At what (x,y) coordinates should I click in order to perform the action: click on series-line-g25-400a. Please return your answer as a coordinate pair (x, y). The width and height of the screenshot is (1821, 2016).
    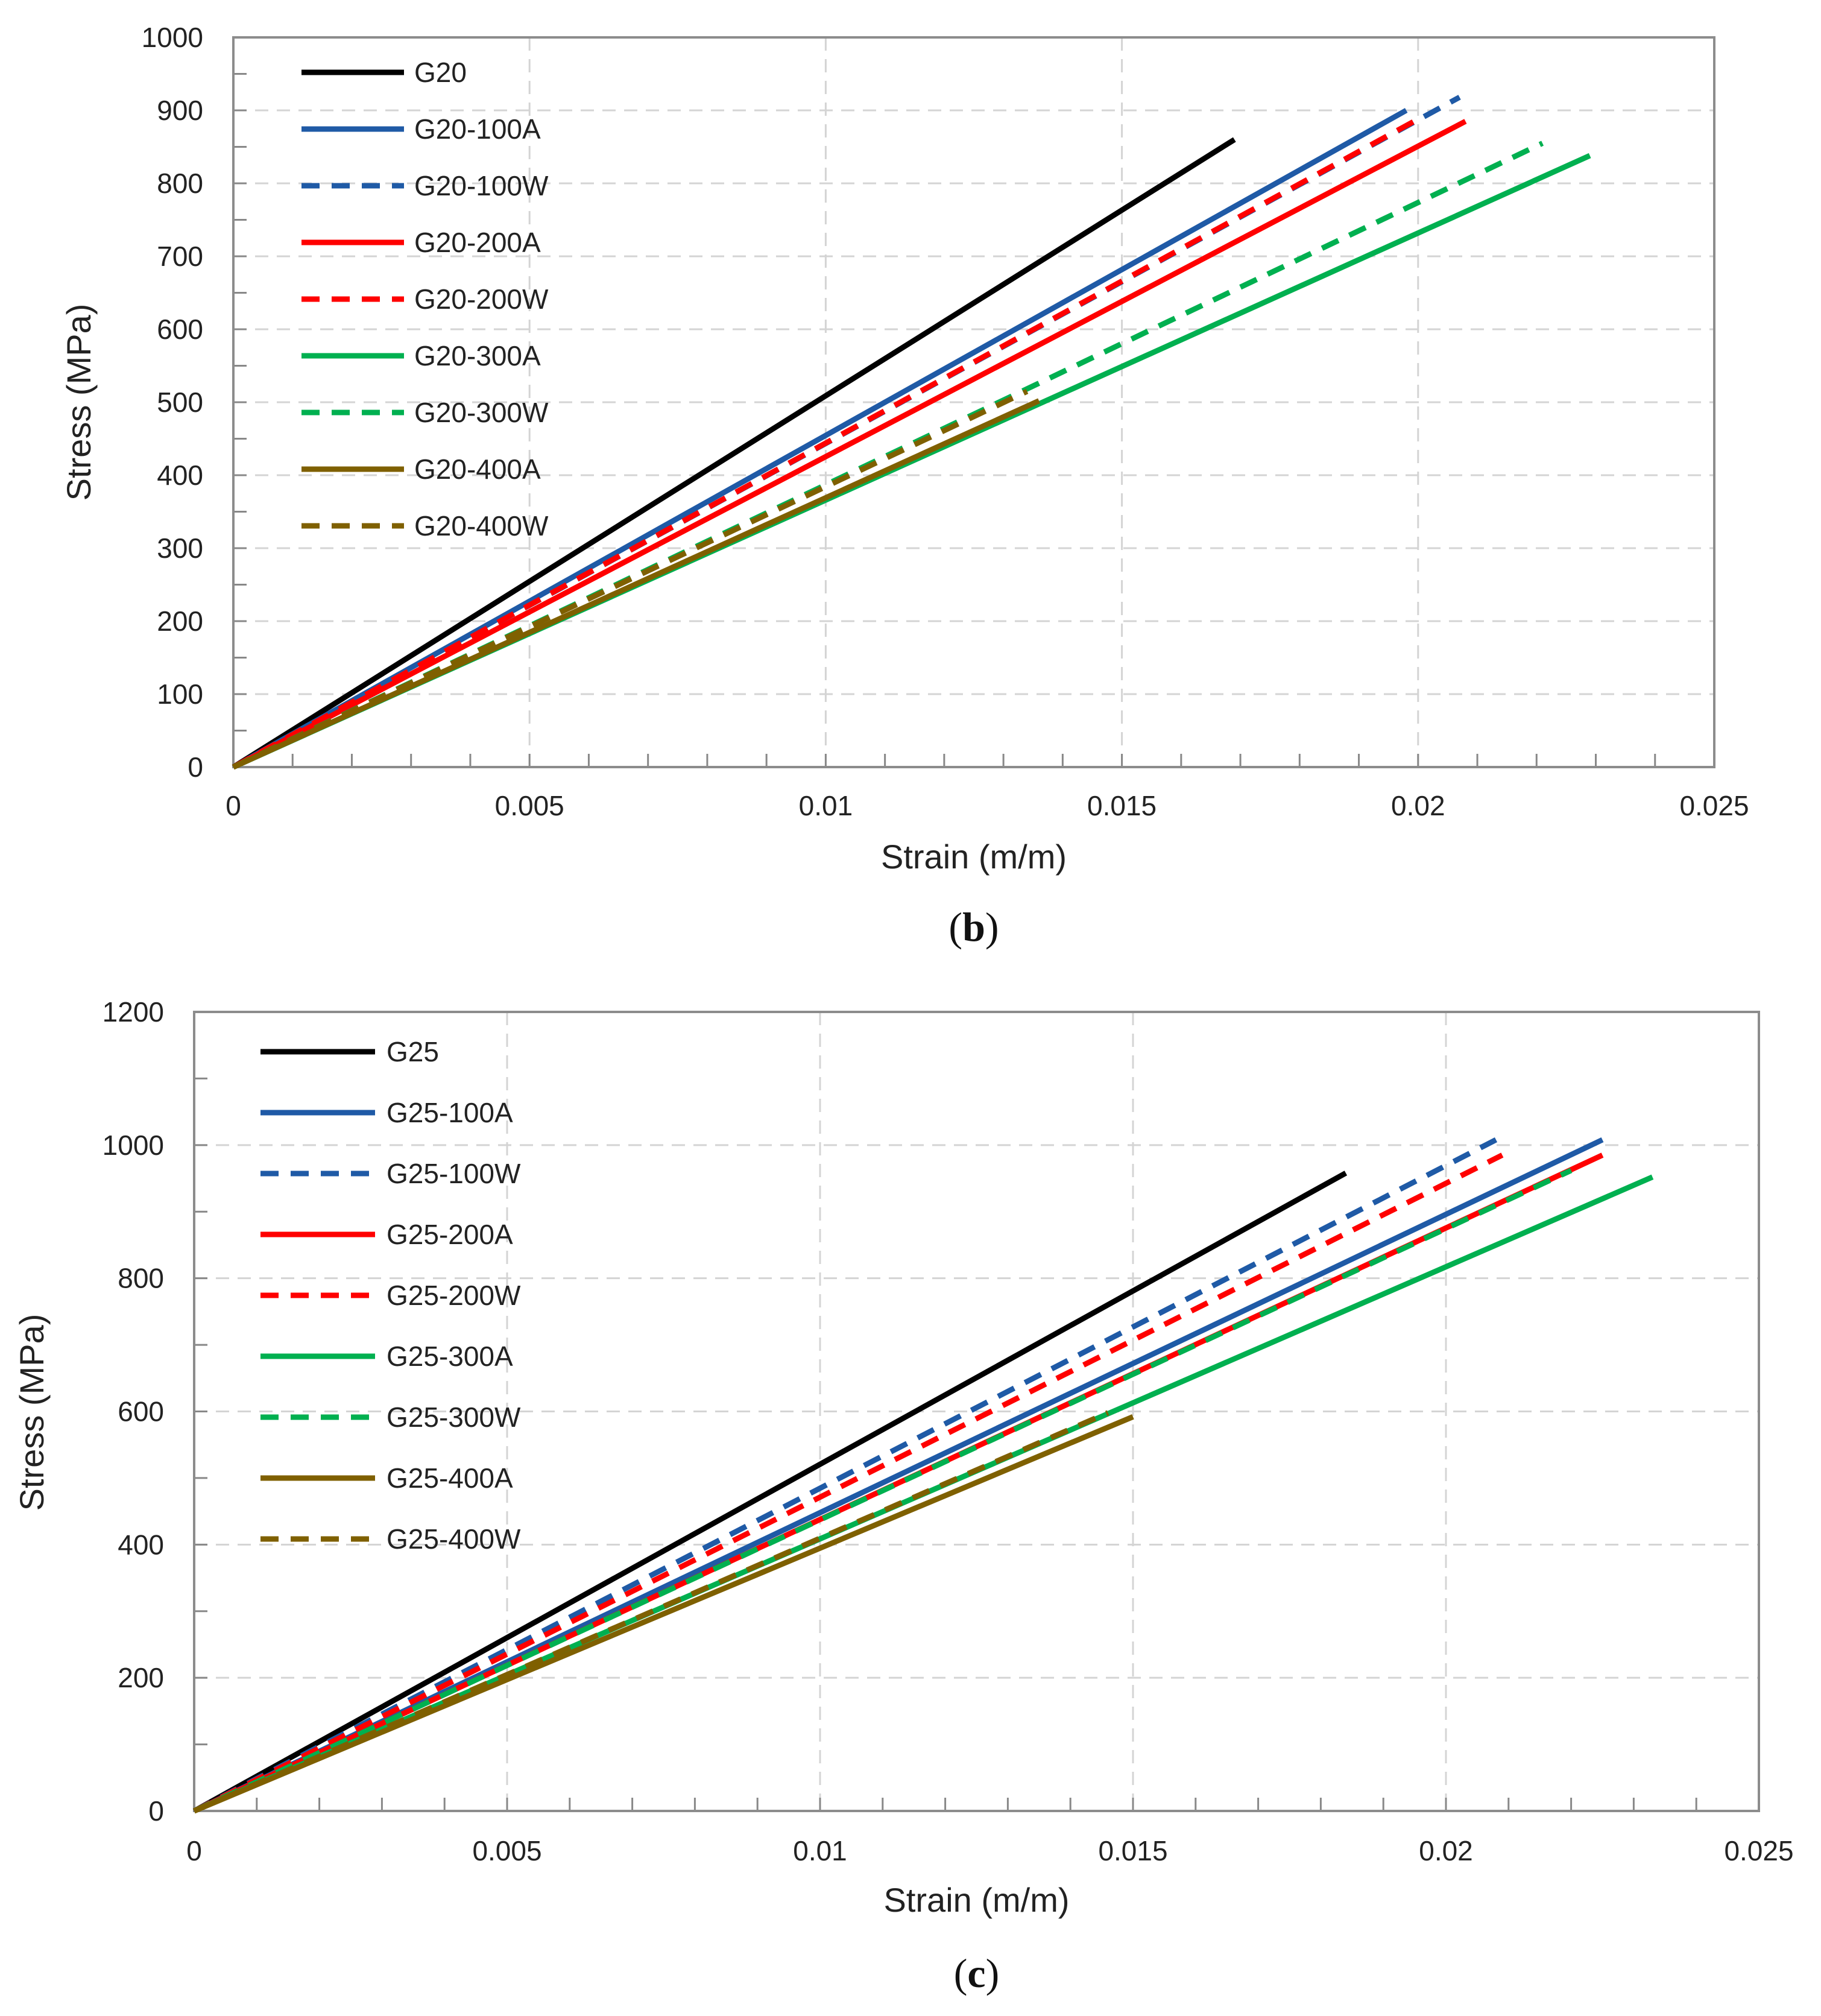
    Looking at the image, I should click on (663, 1614).